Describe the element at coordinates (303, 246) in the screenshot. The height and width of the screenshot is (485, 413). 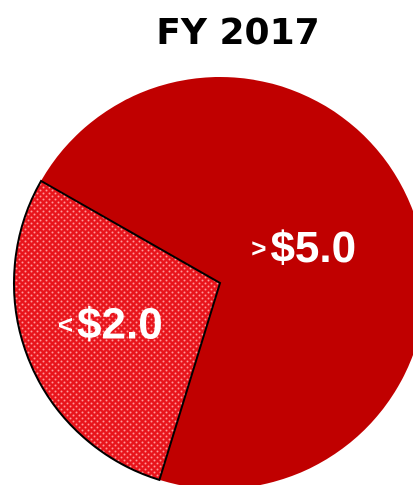
I see `slice-label: >$5.0` at that location.